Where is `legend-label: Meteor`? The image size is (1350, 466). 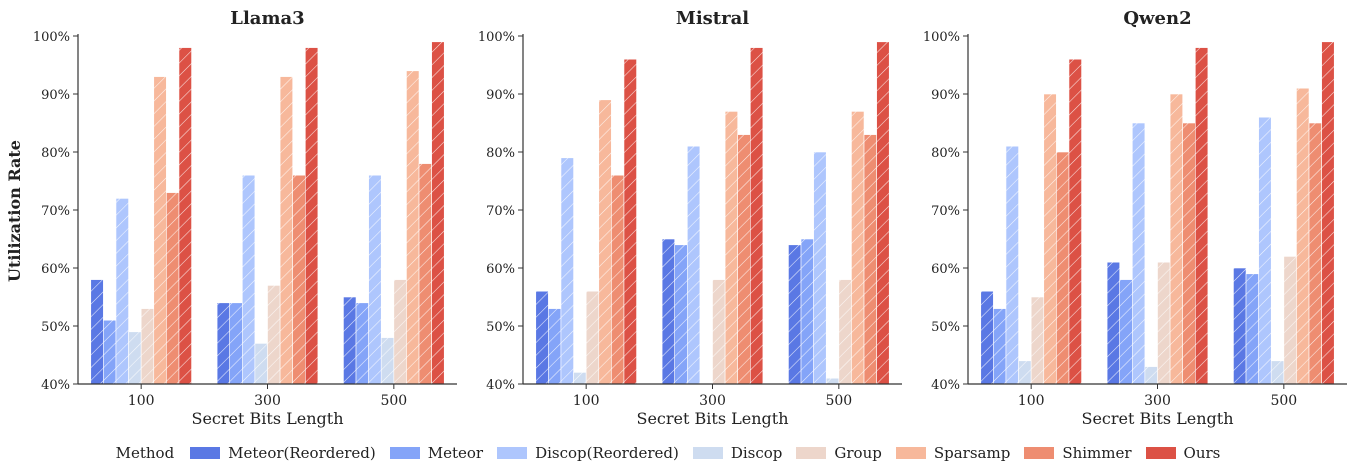 legend-label: Meteor is located at coordinates (455, 453).